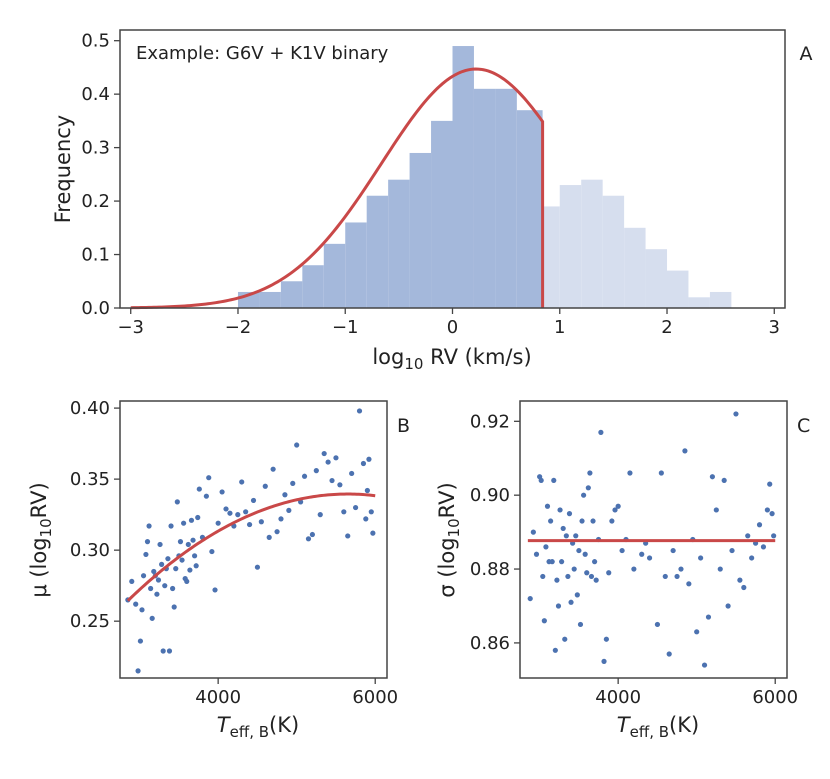 This screenshot has height=779, width=830. I want to click on fit-curve, so click(251, 547).